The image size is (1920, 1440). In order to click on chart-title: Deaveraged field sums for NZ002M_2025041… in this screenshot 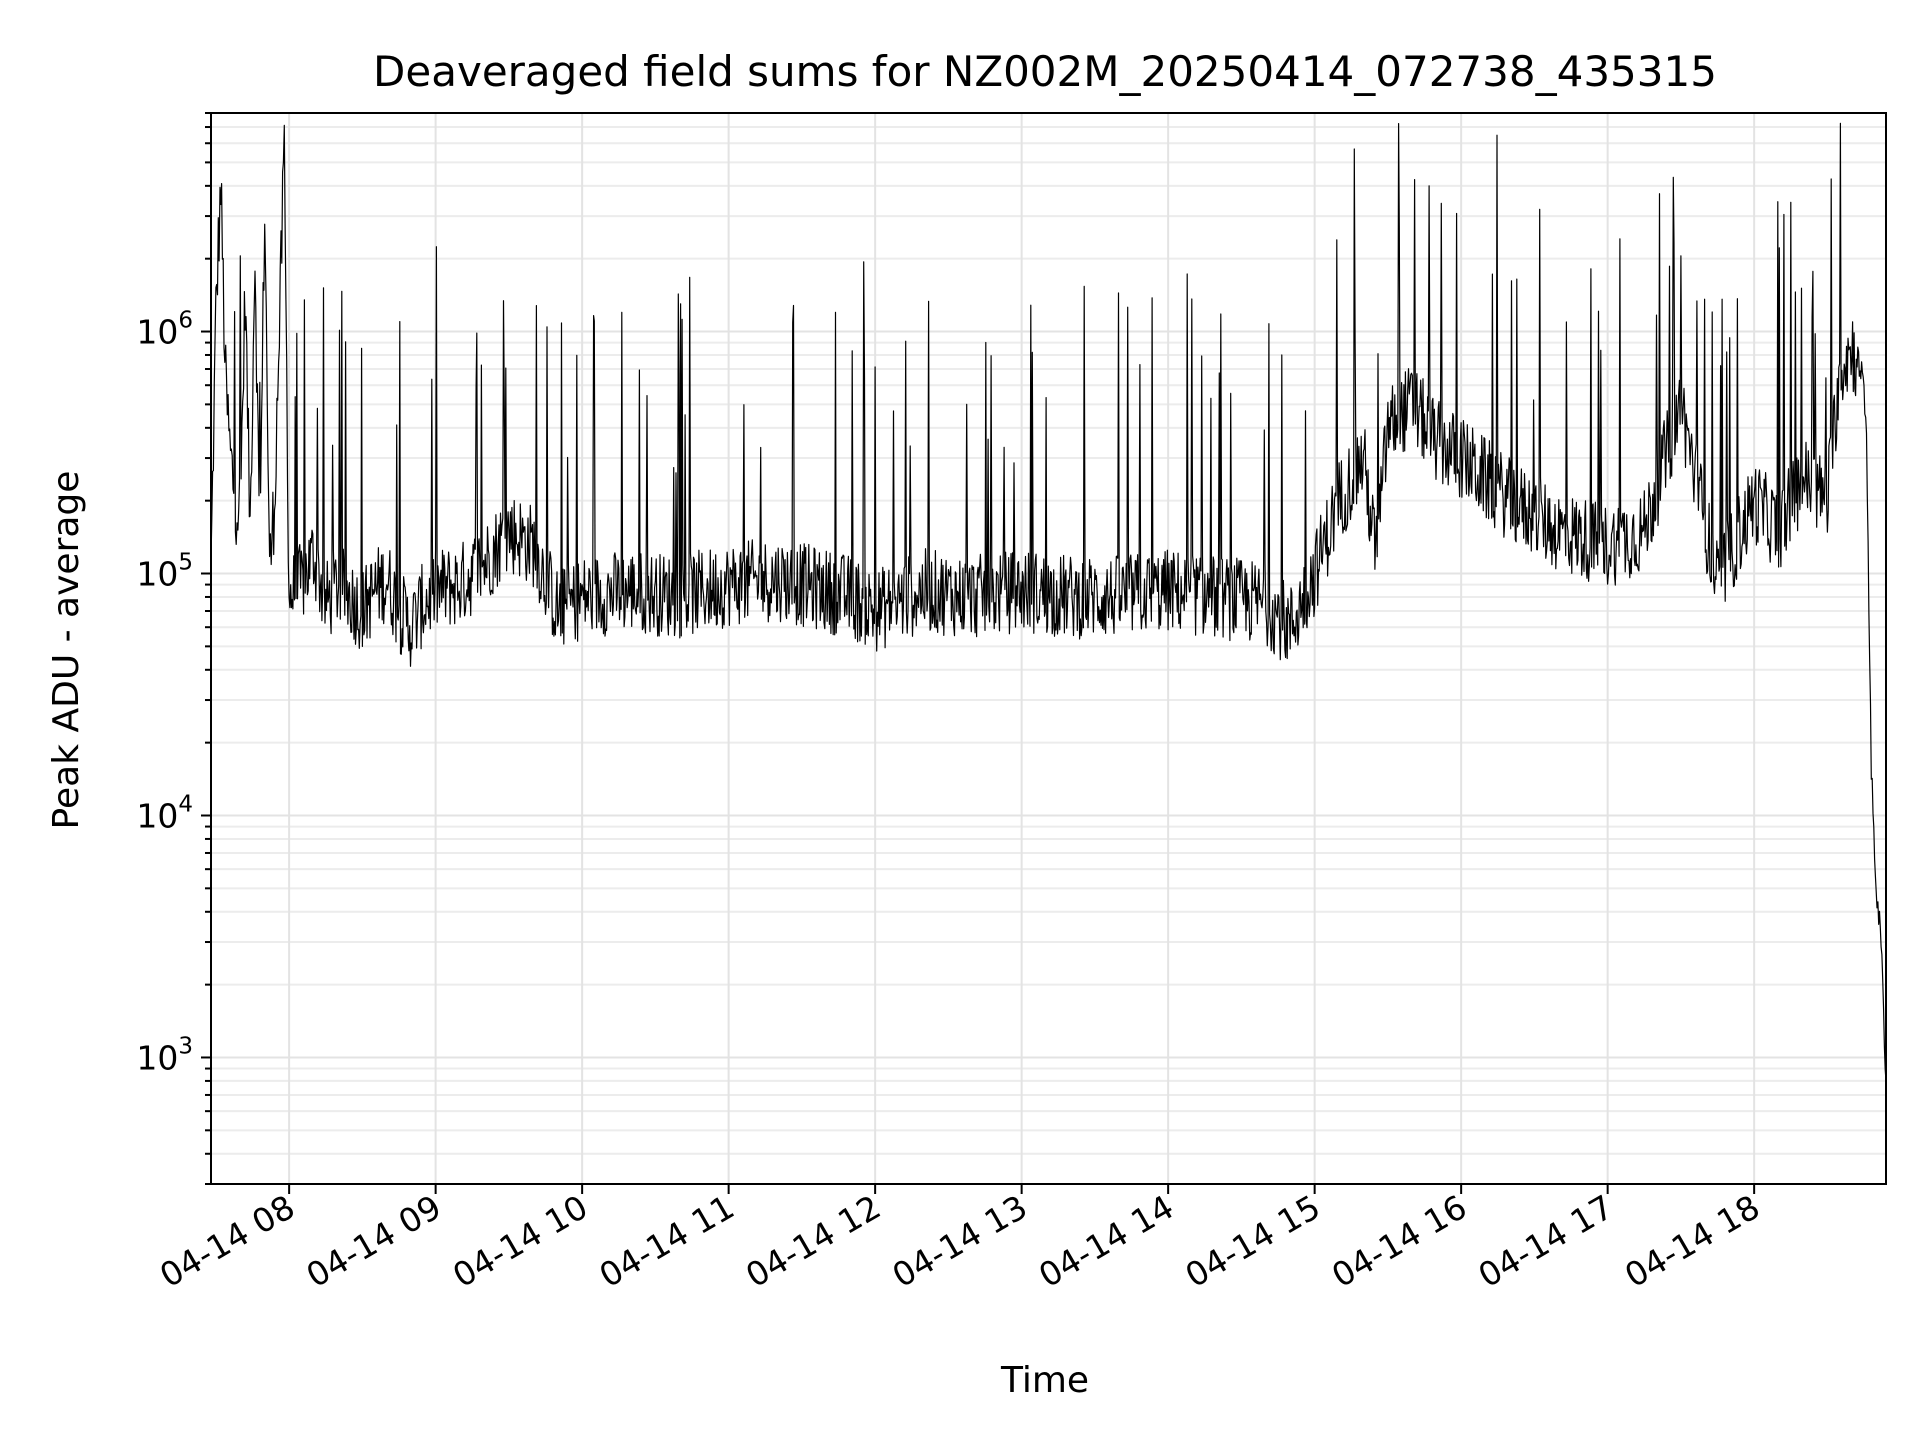, I will do `click(1045, 71)`.